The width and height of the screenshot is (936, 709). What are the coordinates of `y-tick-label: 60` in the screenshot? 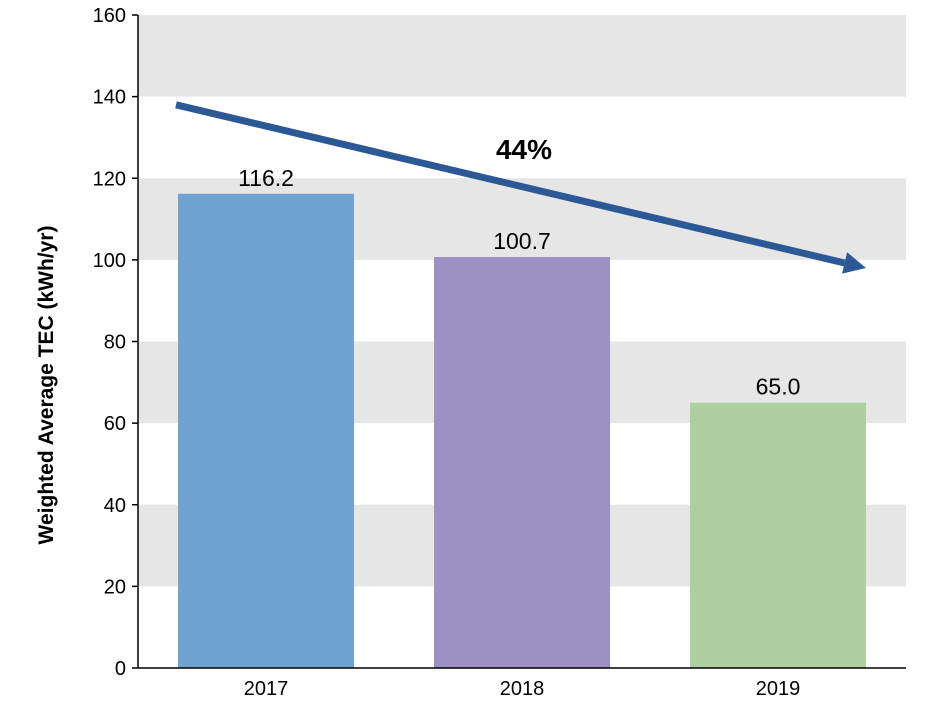 It's located at (115, 424).